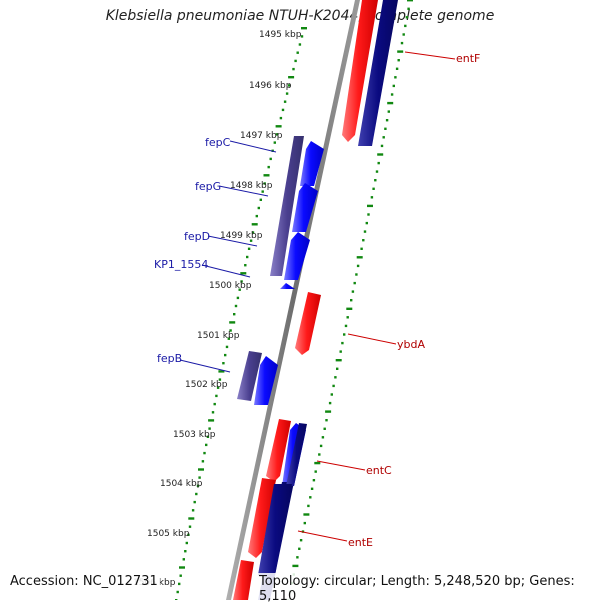 This screenshot has height=605, width=600. I want to click on fepC-arrow, so click(312, 163).